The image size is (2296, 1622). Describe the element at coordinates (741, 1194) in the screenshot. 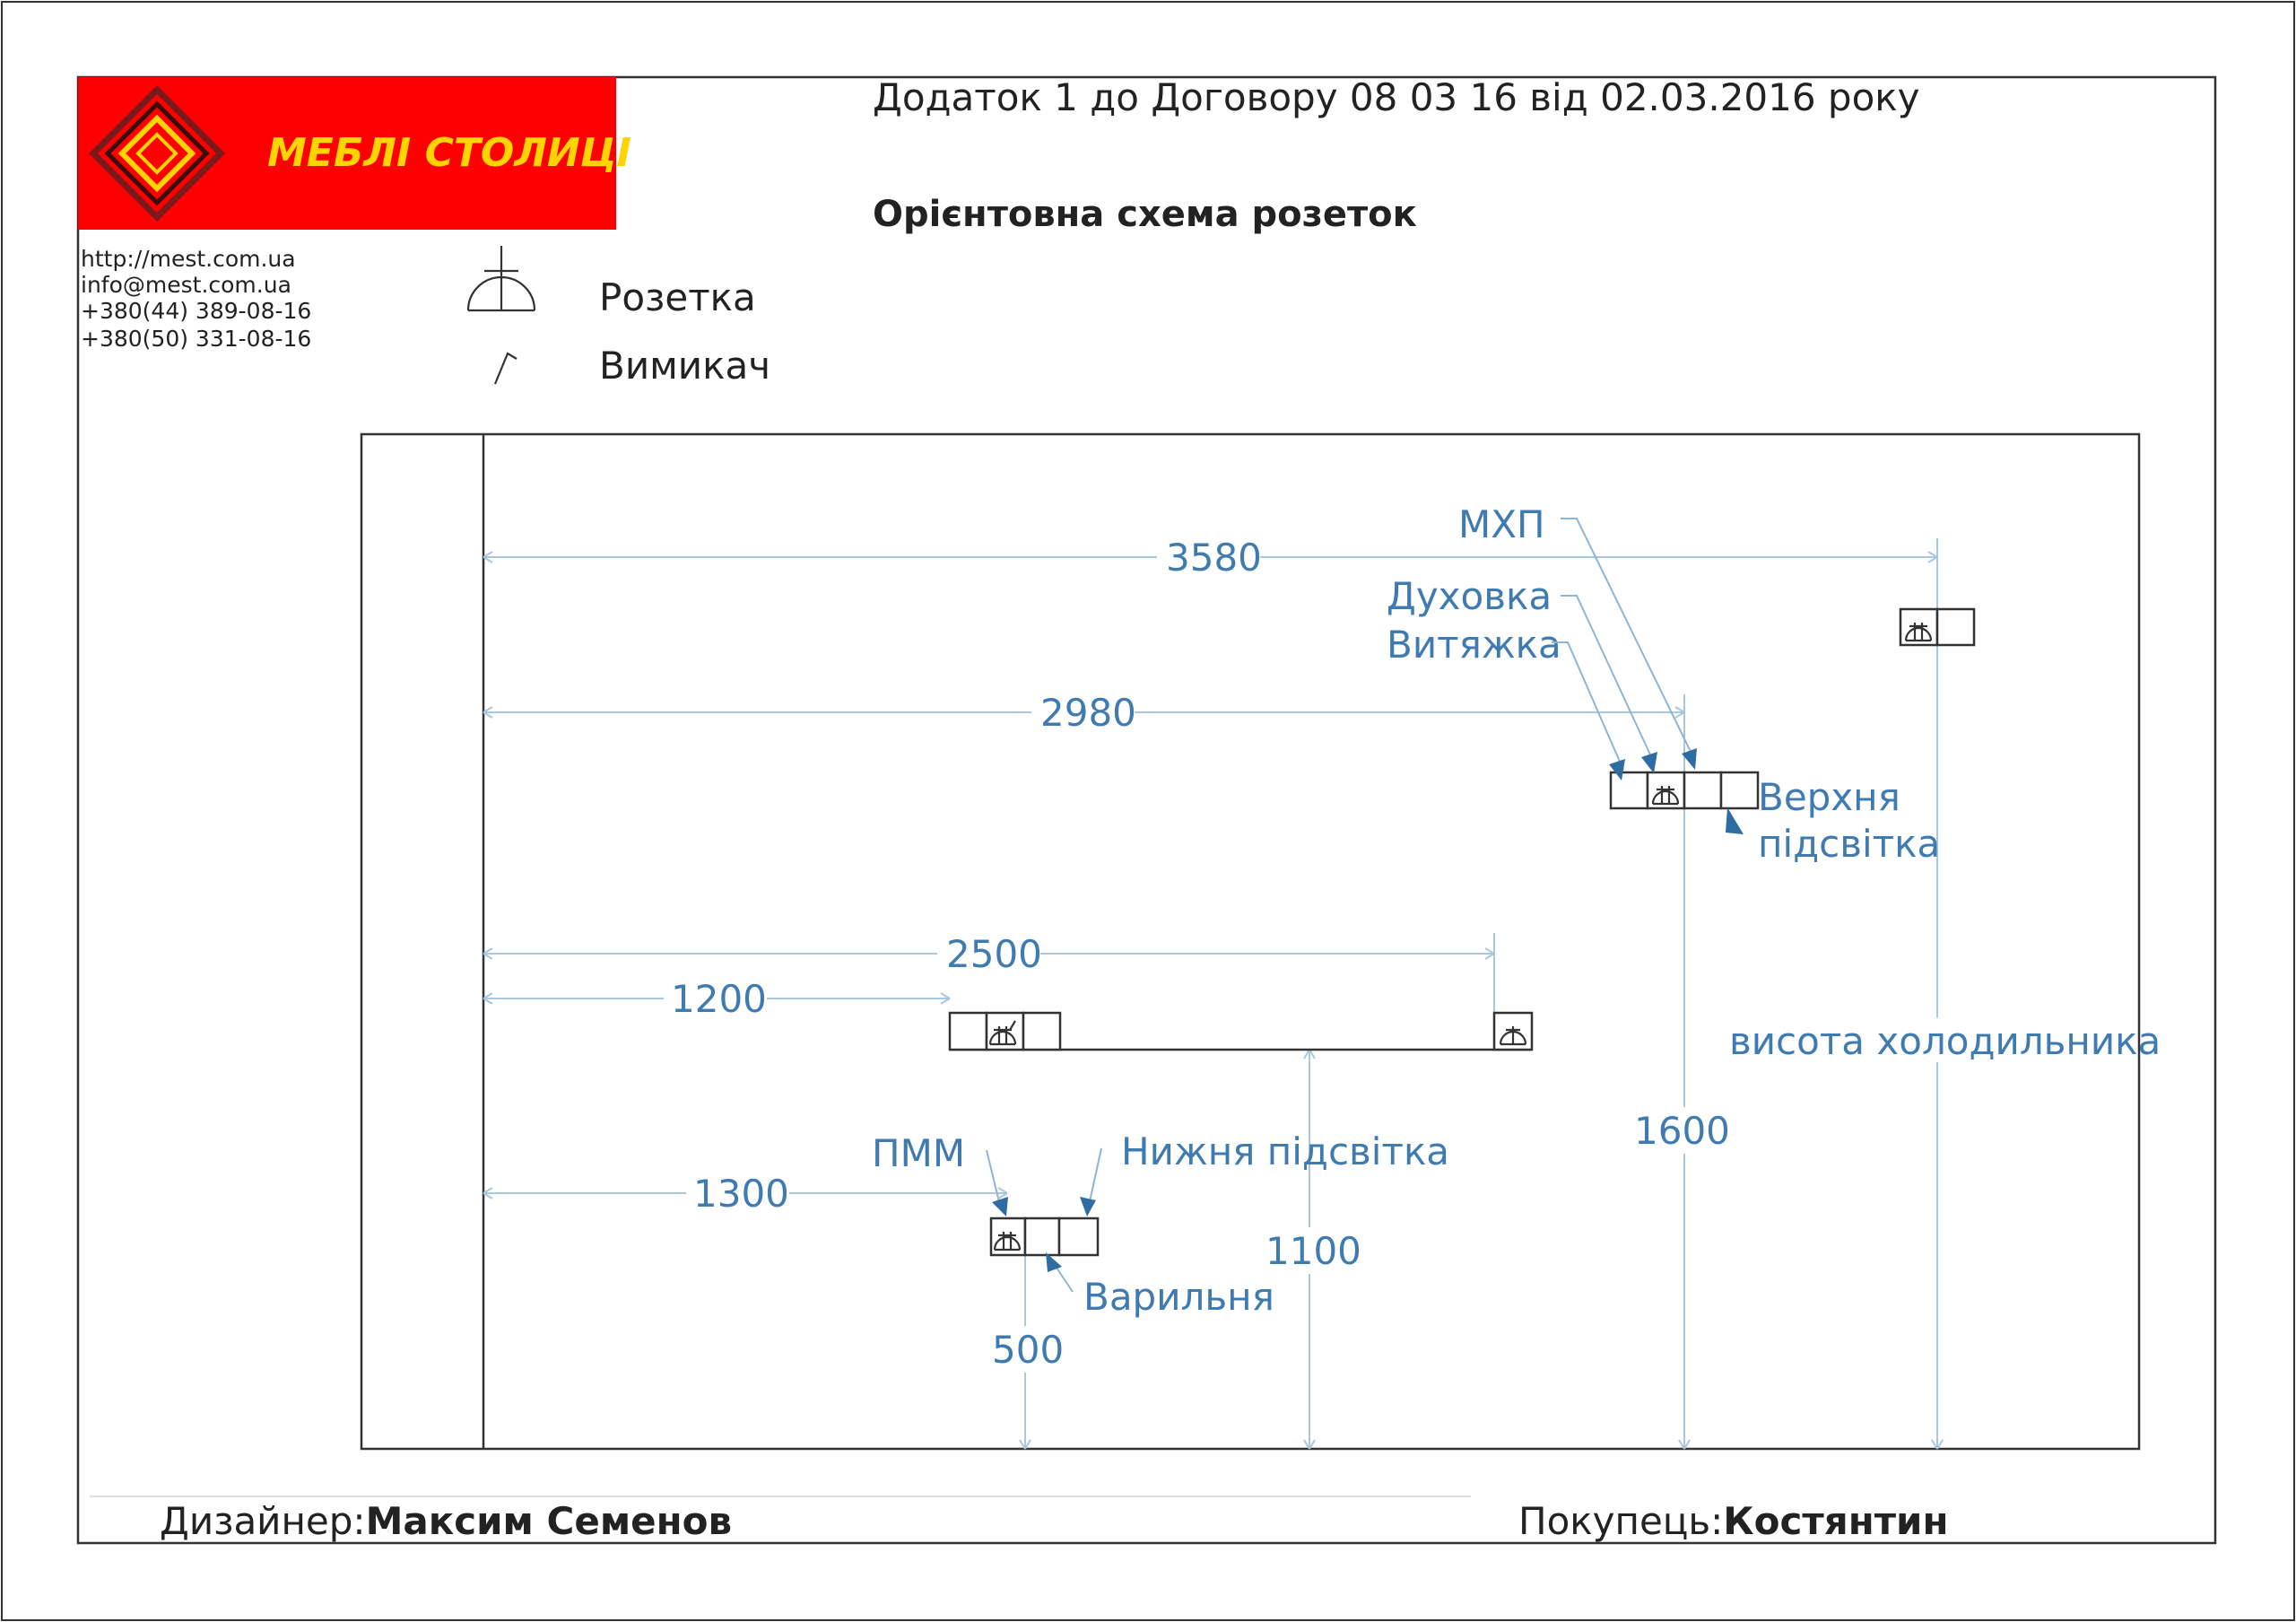

I see `dimension-1300-label: 1300` at that location.